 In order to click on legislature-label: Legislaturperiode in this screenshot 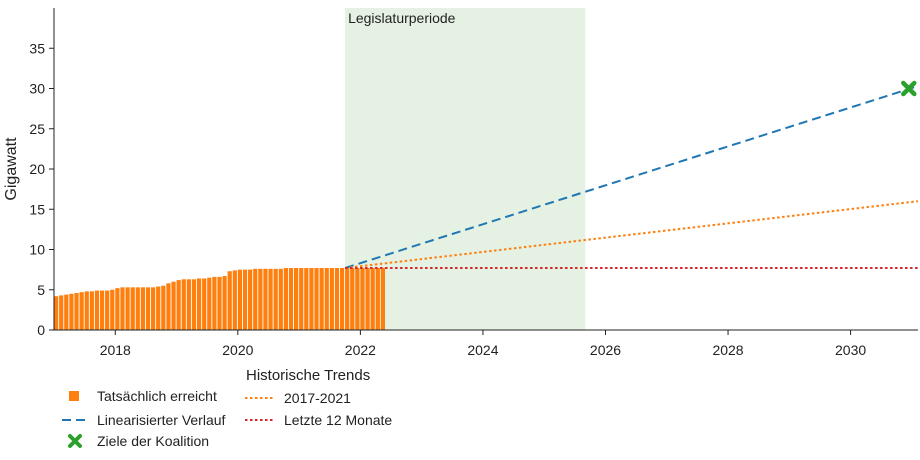, I will do `click(402, 18)`.